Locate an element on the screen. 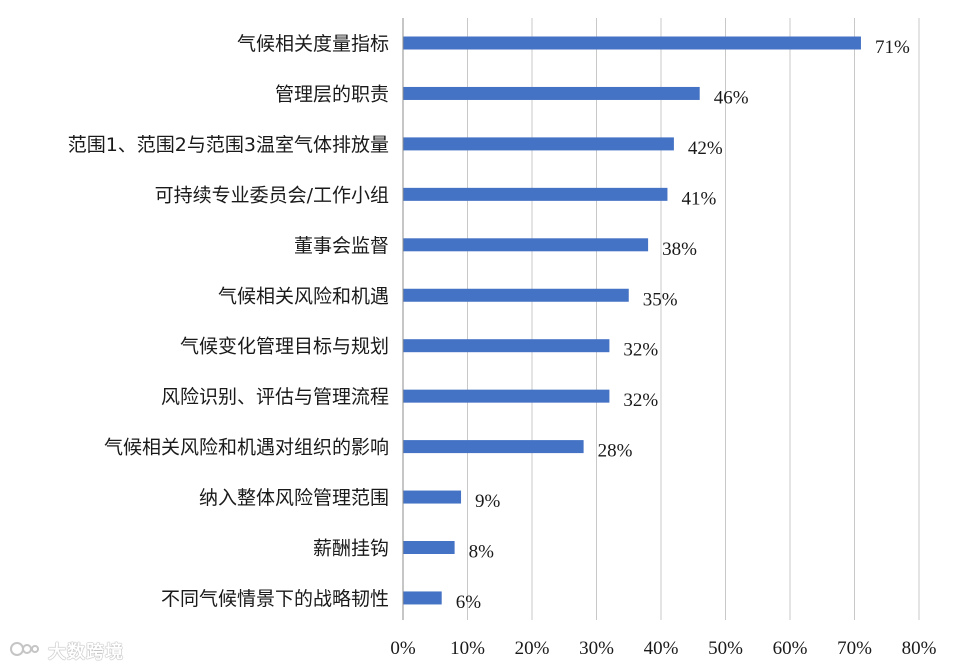  watermark-text: 大数跨境 is located at coordinates (86, 652).